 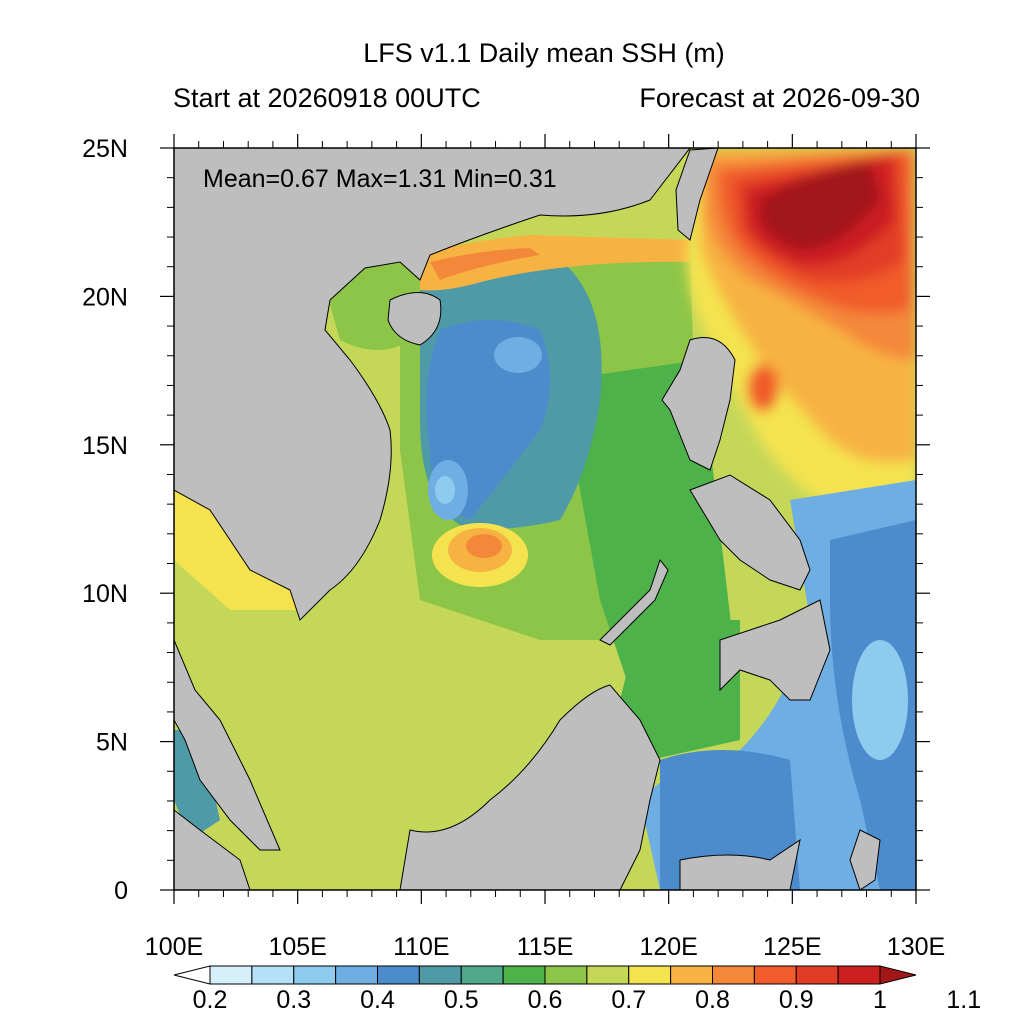 What do you see at coordinates (555, 263) in the screenshot?
I see `ssh-coast-band` at bounding box center [555, 263].